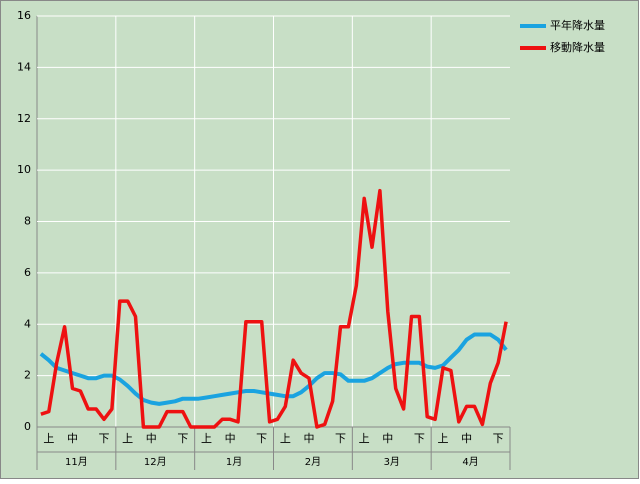 The height and width of the screenshot is (484, 640). I want to click on y-tick-label: 2, so click(27, 375).